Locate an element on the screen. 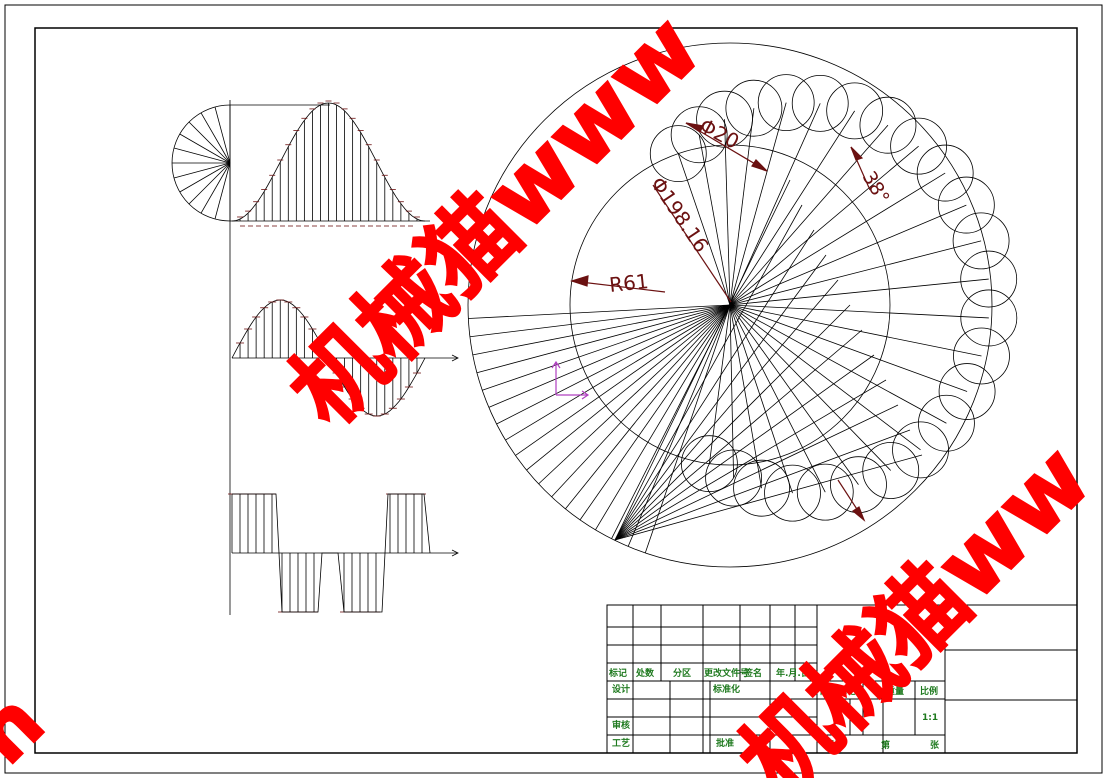  tb-label-sign: 签名 is located at coordinates (752, 673).